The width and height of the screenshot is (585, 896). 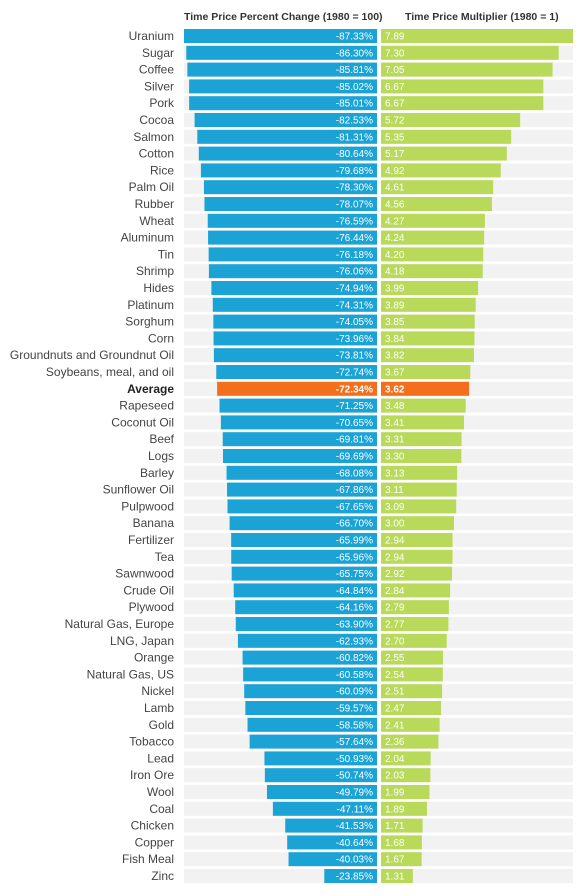 What do you see at coordinates (395, 70) in the screenshot?
I see `multiplier-label: 7.05` at bounding box center [395, 70].